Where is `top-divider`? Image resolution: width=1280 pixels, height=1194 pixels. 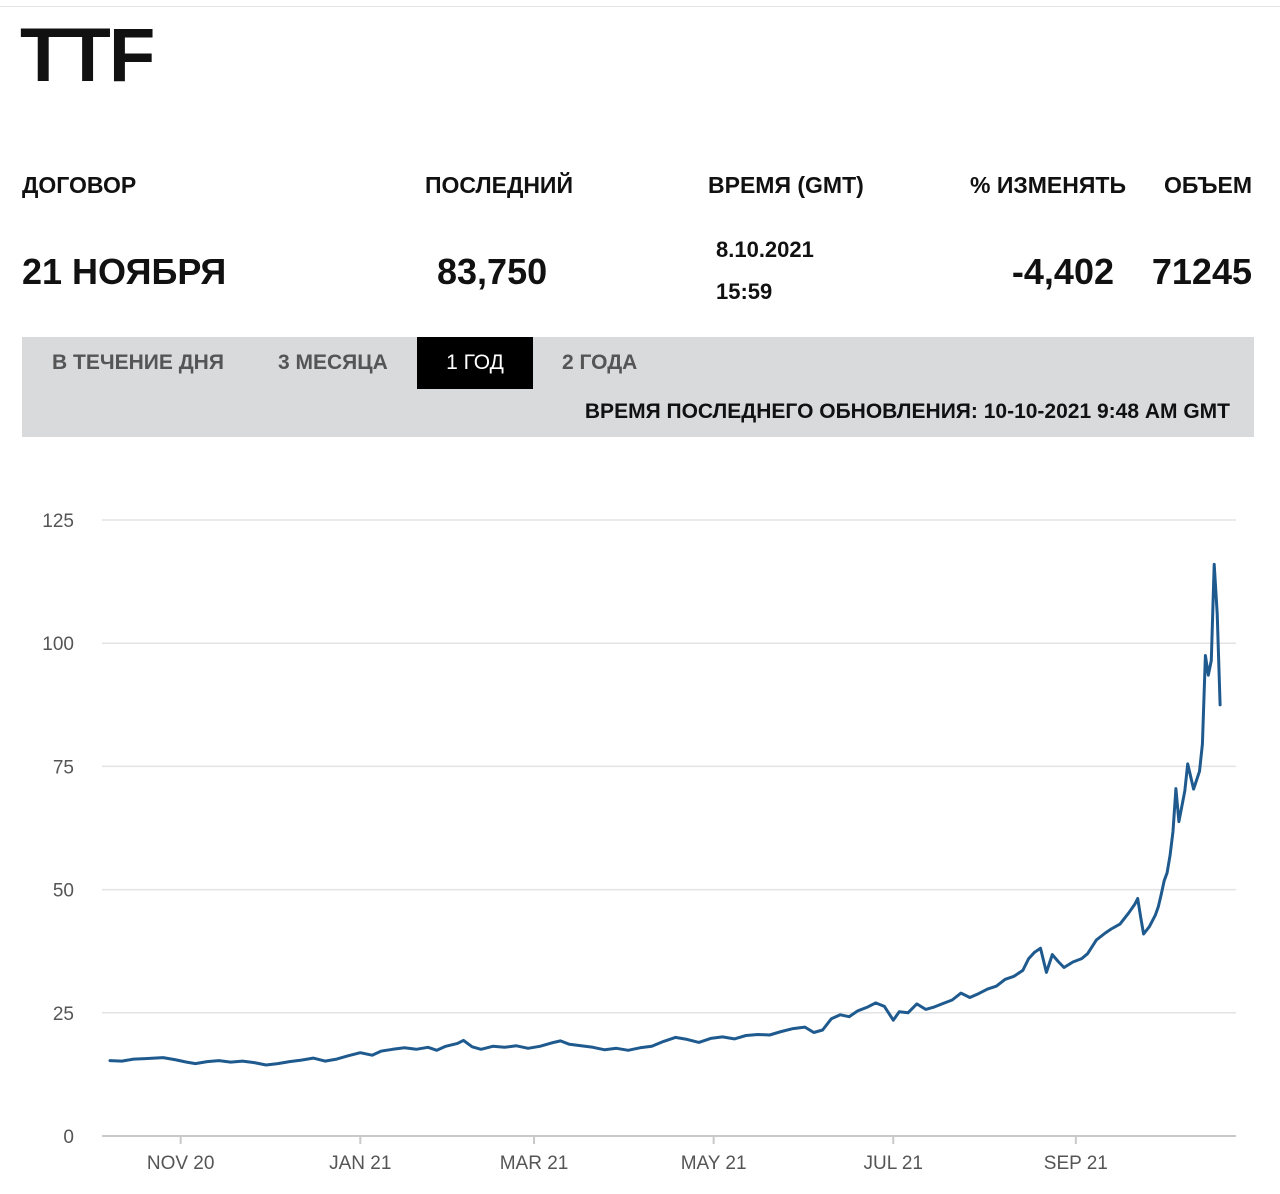 top-divider is located at coordinates (640, 6).